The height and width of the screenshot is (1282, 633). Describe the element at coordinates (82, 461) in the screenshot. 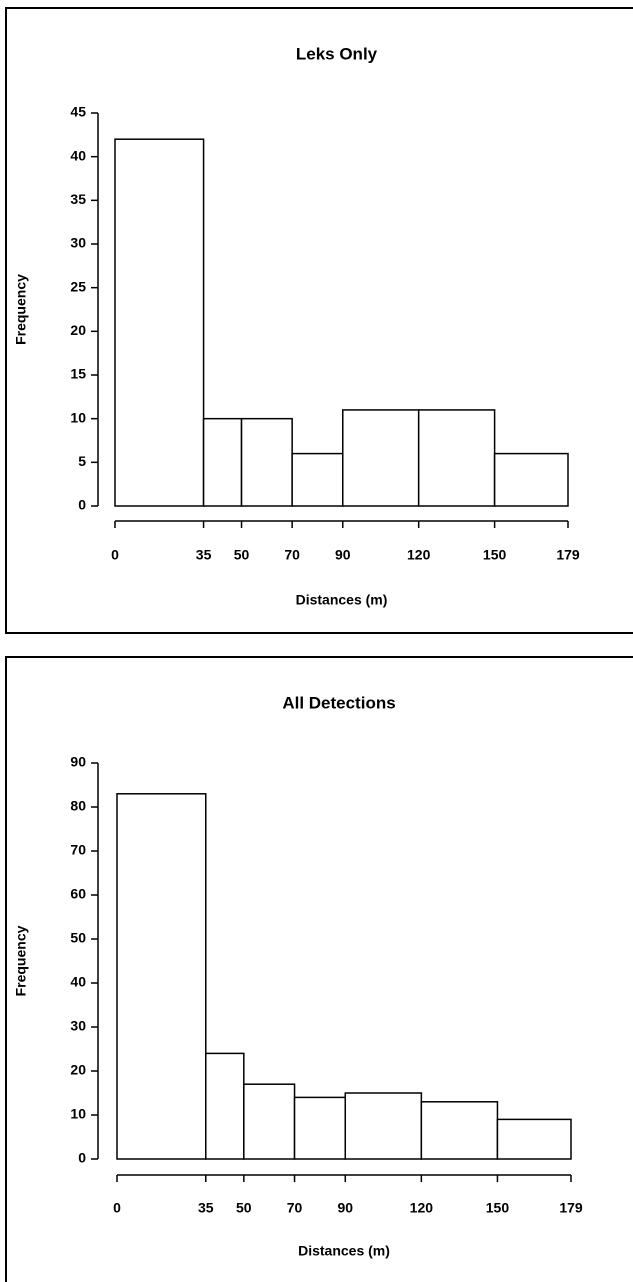

I see `y-tick-label: 5` at that location.